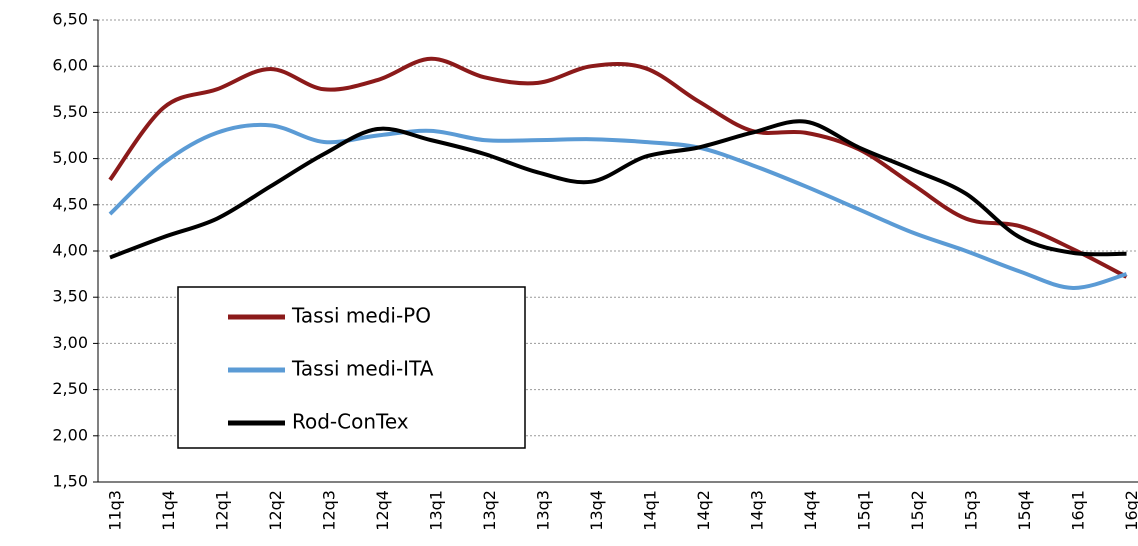  Describe the element at coordinates (650, 510) in the screenshot. I see `x-tick-label: 14q1` at that location.